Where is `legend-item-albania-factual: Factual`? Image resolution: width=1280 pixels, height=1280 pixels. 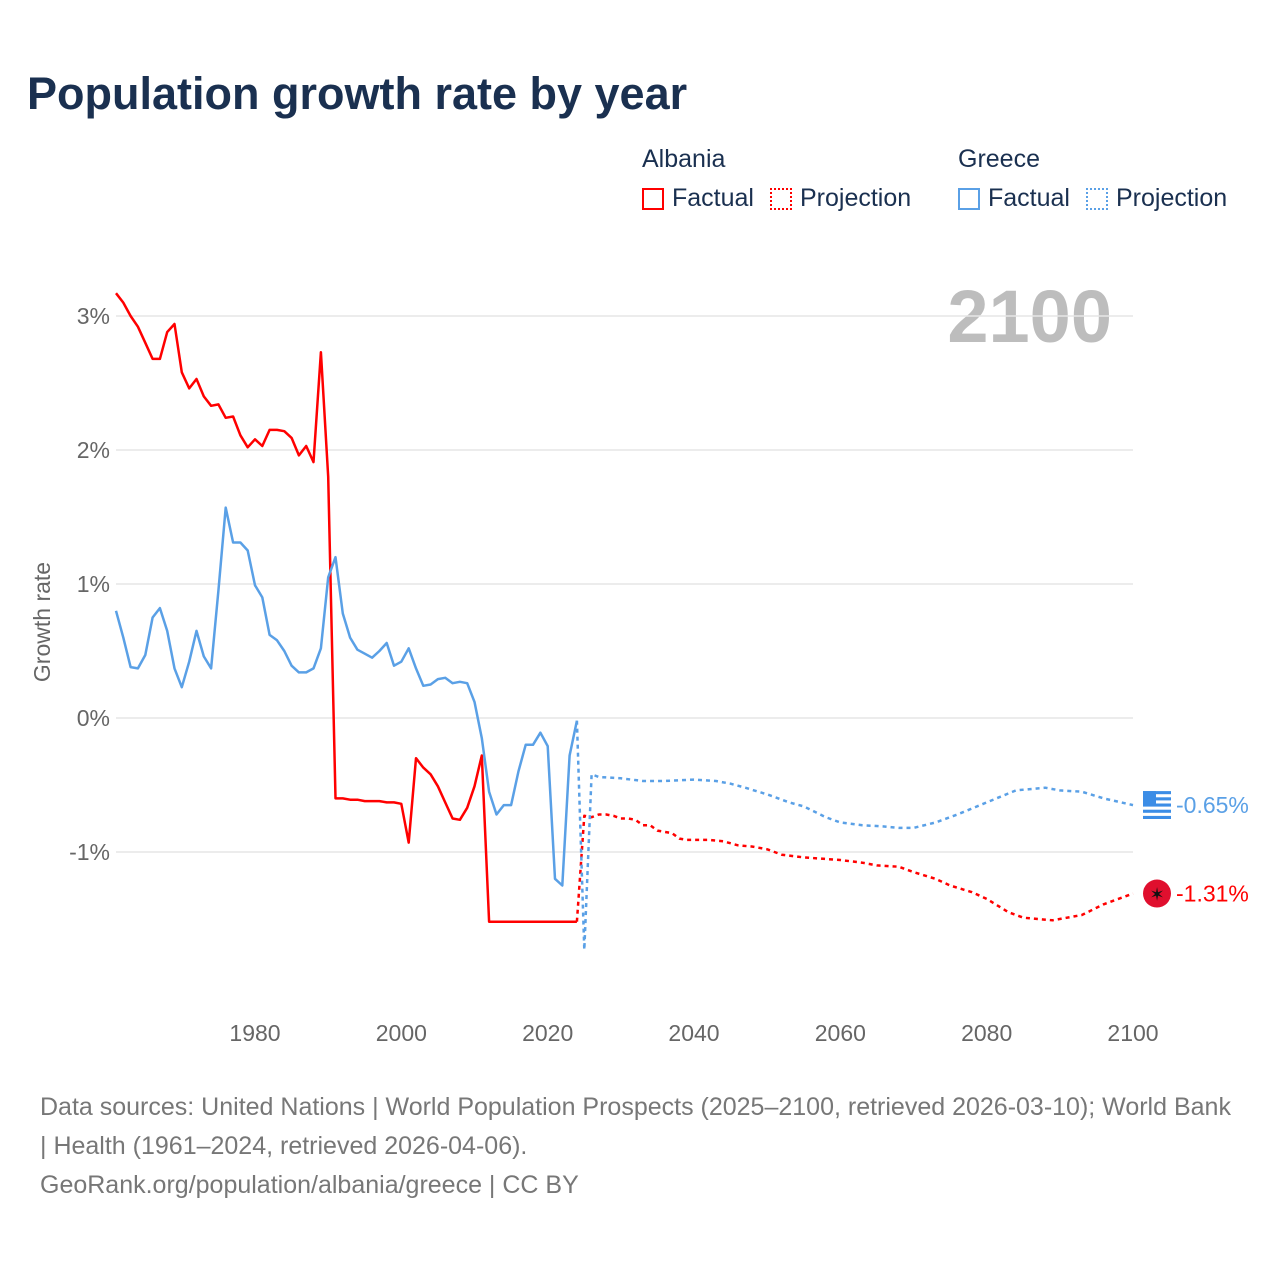 legend-item-albania-factual: Factual is located at coordinates (698, 198).